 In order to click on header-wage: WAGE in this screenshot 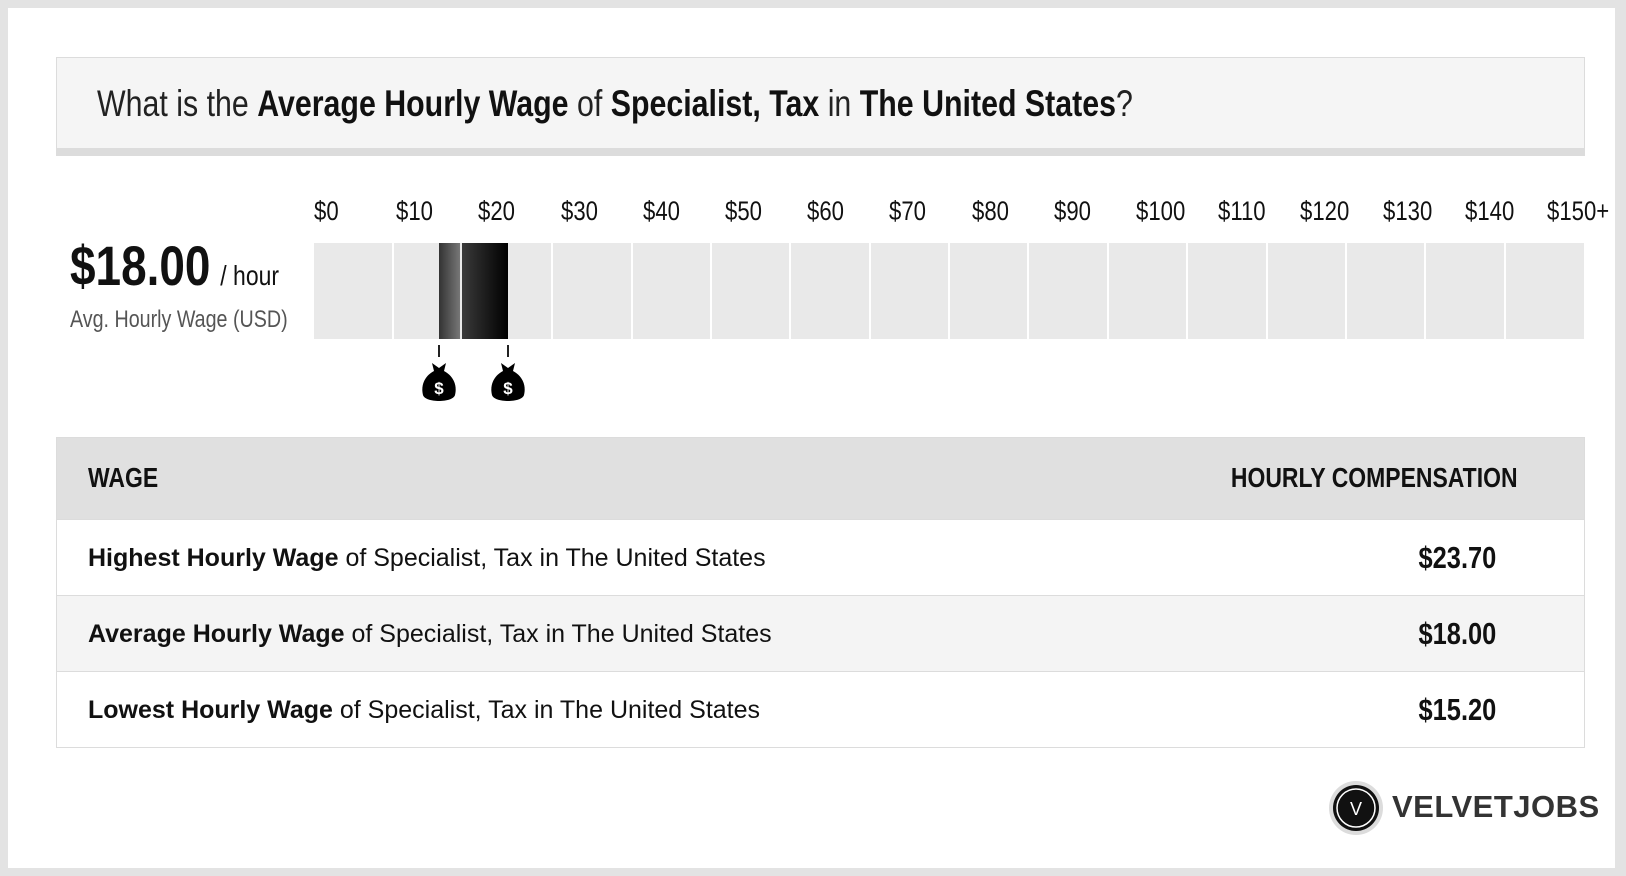, I will do `click(131, 478)`.